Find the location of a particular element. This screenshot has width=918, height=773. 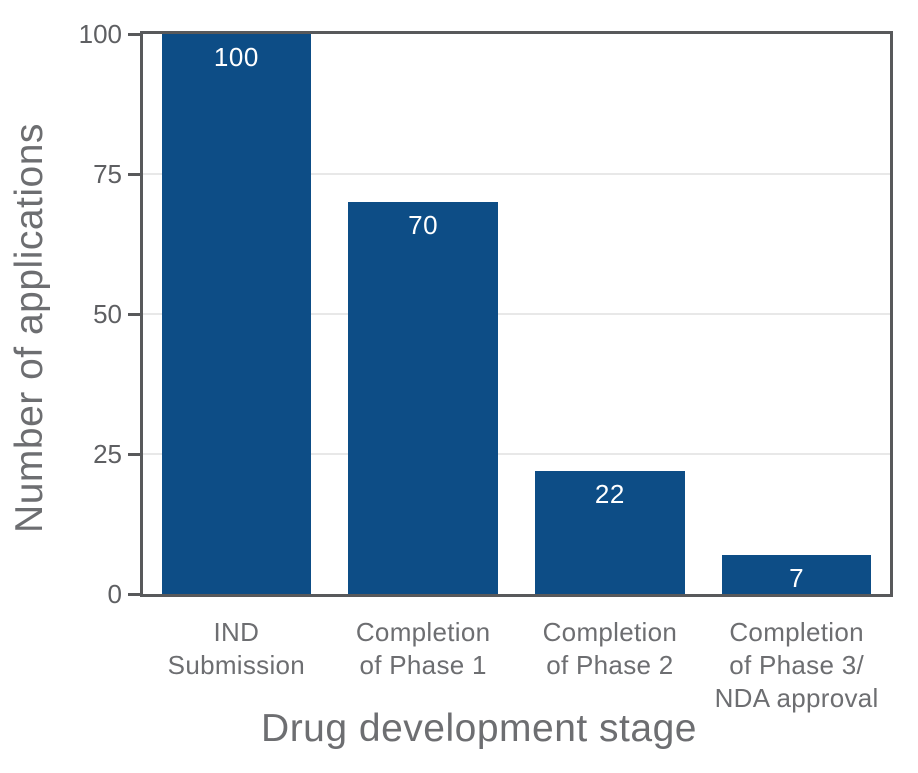

x-axis-title: Drug development stage is located at coordinates (479, 728).